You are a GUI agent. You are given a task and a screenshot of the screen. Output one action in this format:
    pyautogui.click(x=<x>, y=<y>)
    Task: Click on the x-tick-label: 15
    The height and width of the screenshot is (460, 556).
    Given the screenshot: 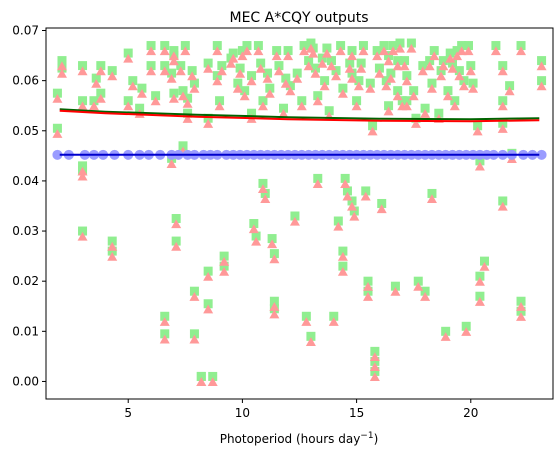 What is the action you would take?
    pyautogui.click(x=356, y=413)
    